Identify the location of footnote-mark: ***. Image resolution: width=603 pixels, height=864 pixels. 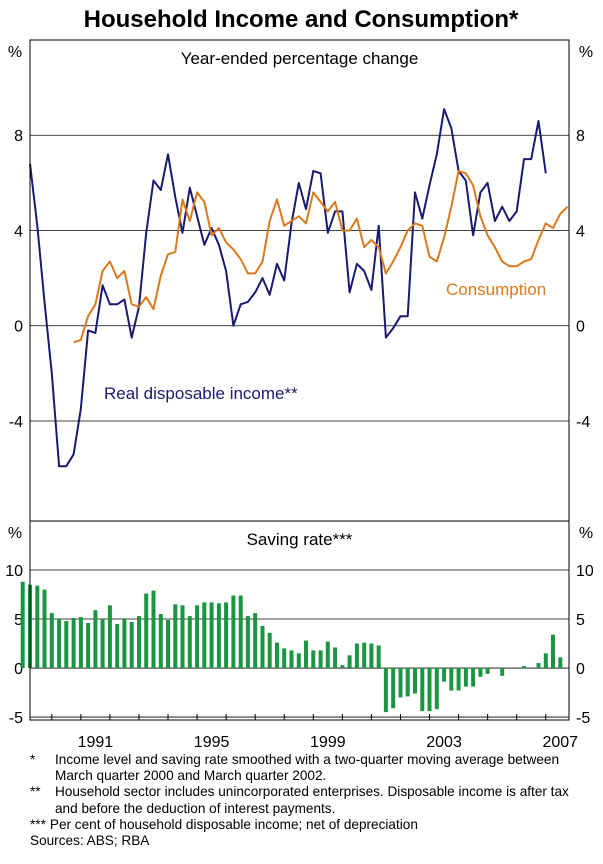
(38, 824).